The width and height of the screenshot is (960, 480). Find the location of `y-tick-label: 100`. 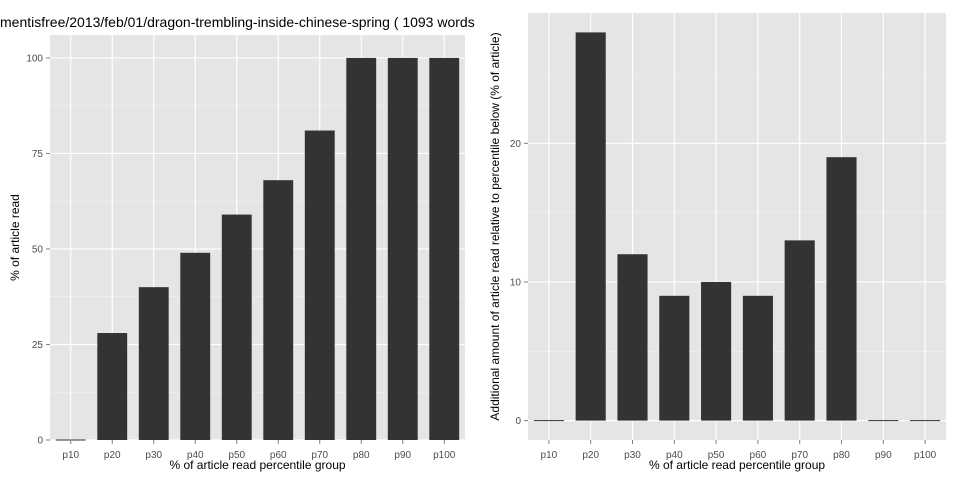

y-tick-label: 100 is located at coordinates (34, 58).